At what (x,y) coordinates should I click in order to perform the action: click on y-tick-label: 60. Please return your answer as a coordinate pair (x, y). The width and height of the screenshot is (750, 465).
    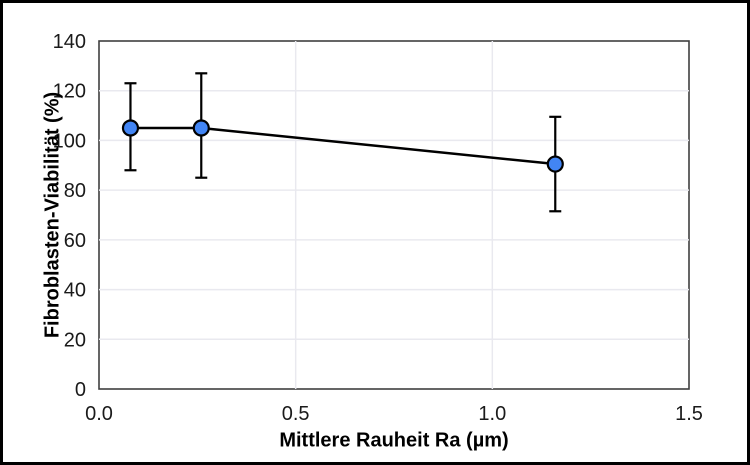
    Looking at the image, I should click on (75, 241).